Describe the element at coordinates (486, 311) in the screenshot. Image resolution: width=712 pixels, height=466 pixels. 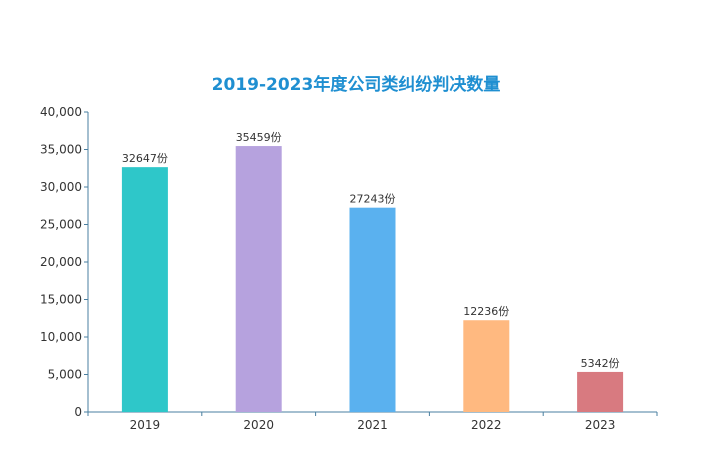
I see `bar-value-label: 12236份` at that location.